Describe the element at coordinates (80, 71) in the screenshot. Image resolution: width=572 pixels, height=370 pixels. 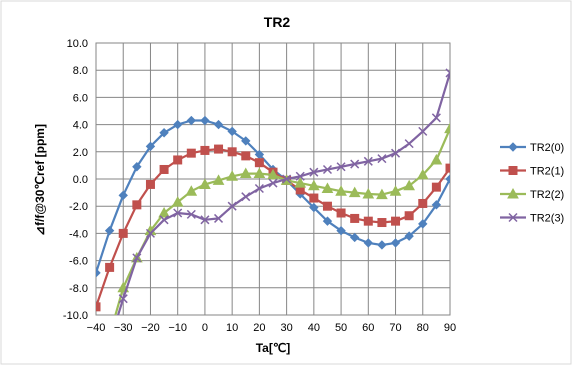
I see `y-tick-label: 8.0` at that location.